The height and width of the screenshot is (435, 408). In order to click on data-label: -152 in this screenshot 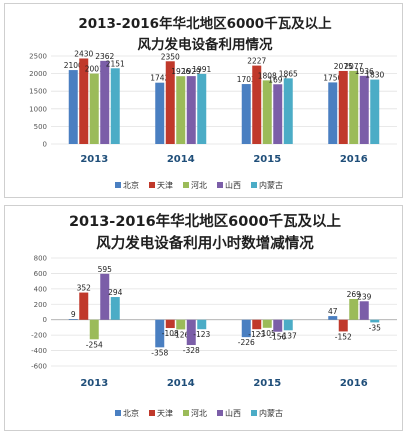, I will do `click(343, 336)`.